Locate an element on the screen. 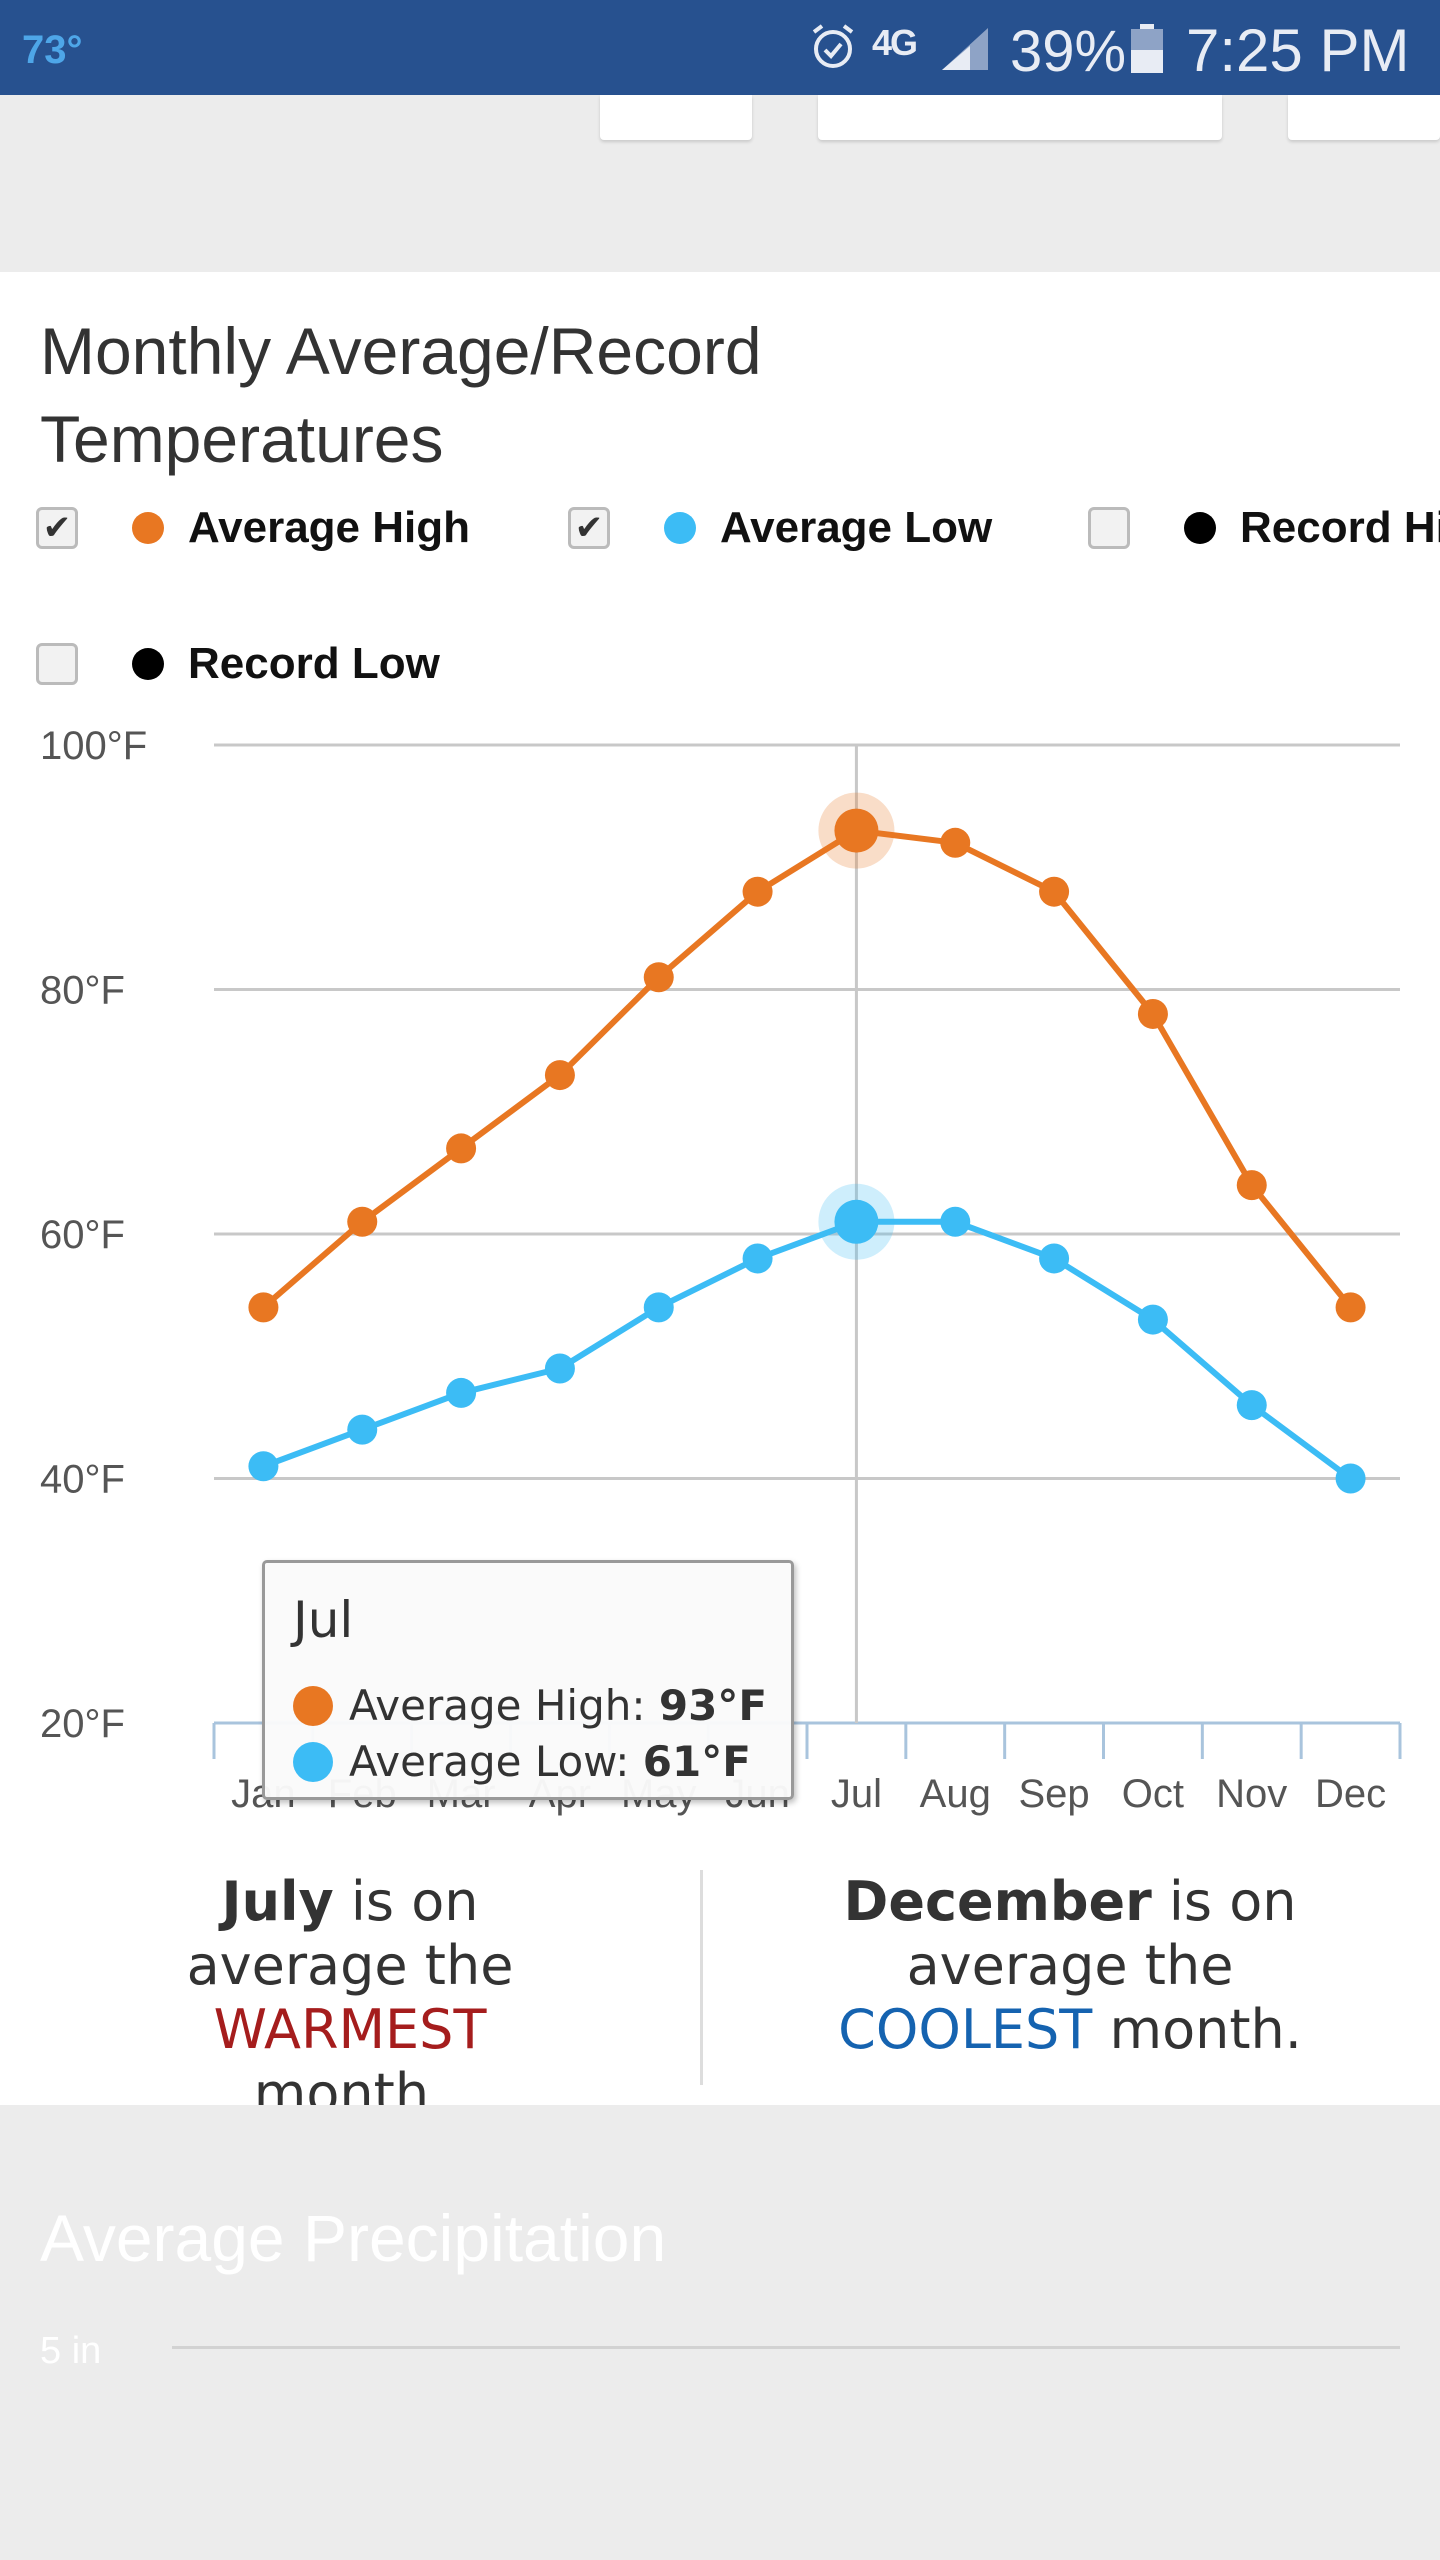 This screenshot has height=2560, width=1440. chart-title: Monthly Average/Record Temperatures is located at coordinates (401, 395).